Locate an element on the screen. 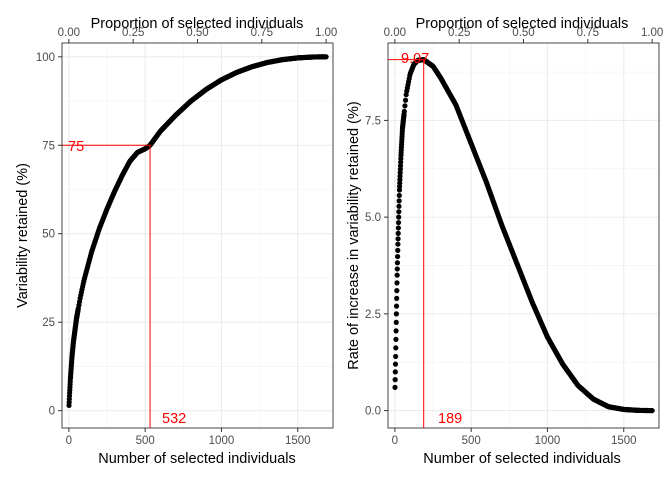 This screenshot has height=480, width=672. y-tick-label: 0 is located at coordinates (52, 412).